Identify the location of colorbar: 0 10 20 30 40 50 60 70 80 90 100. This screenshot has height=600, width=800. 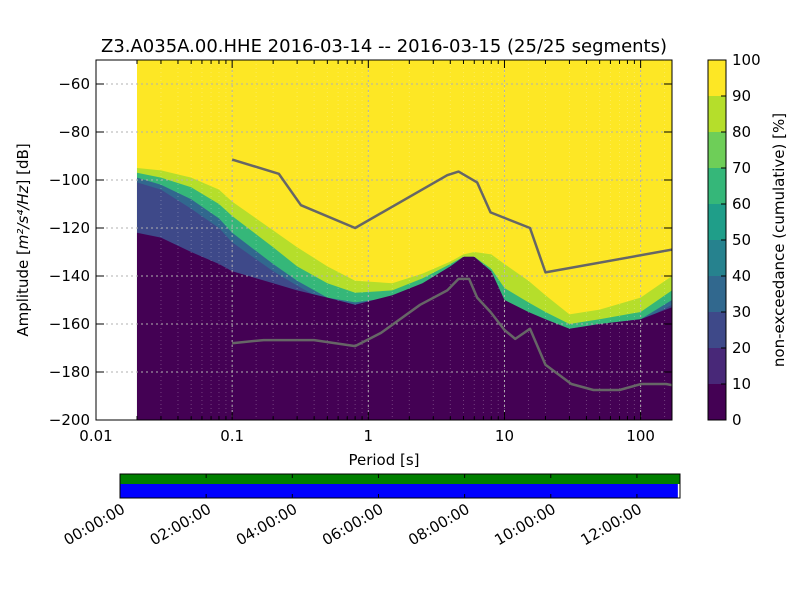
(734, 240).